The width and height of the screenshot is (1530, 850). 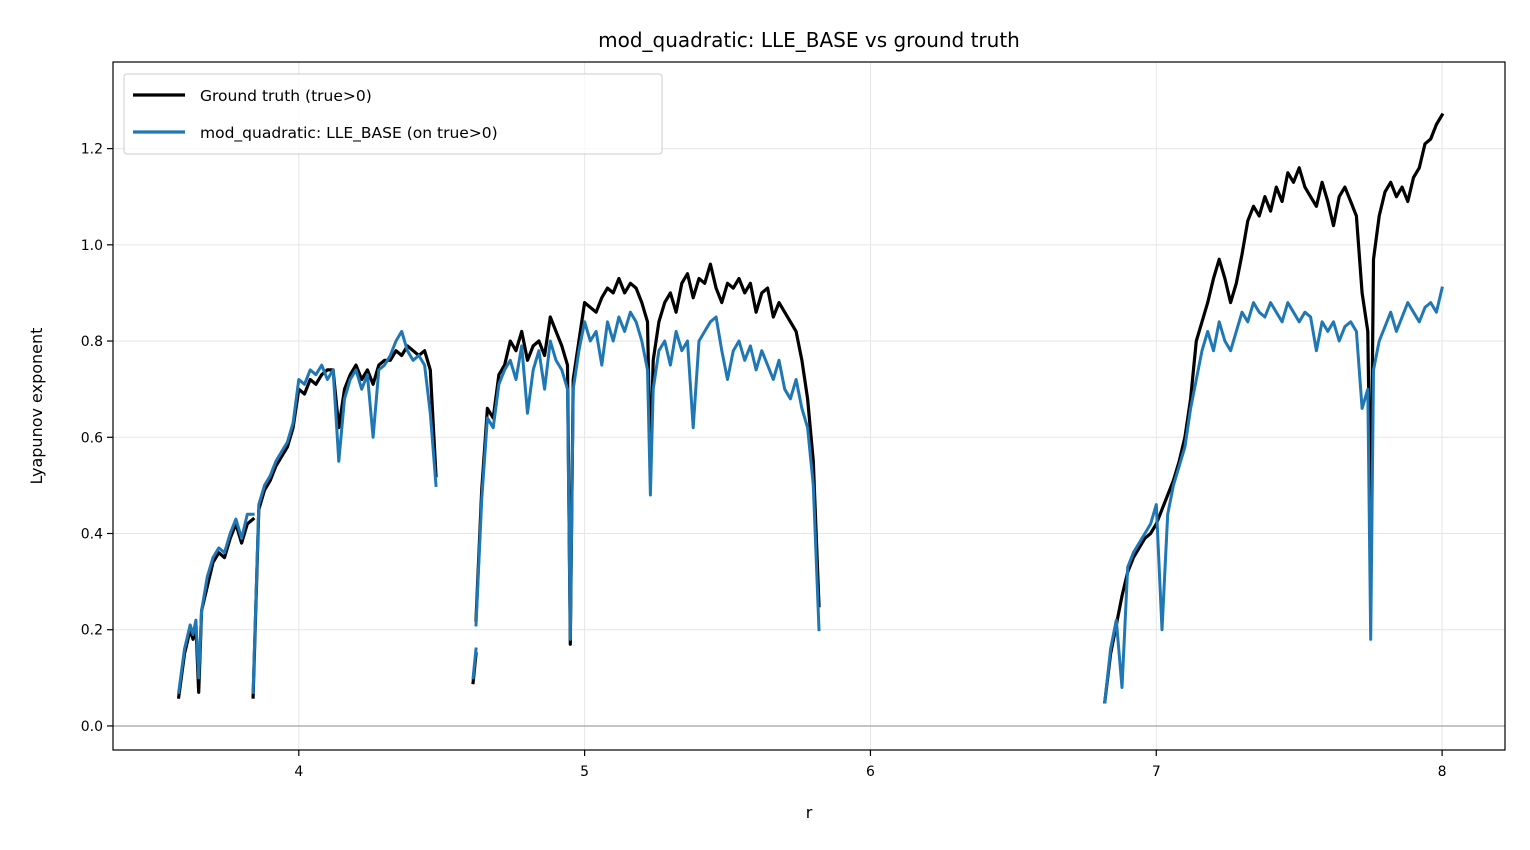 What do you see at coordinates (286, 96) in the screenshot?
I see `legend-label-ground-truth: Ground truth (true>0)` at bounding box center [286, 96].